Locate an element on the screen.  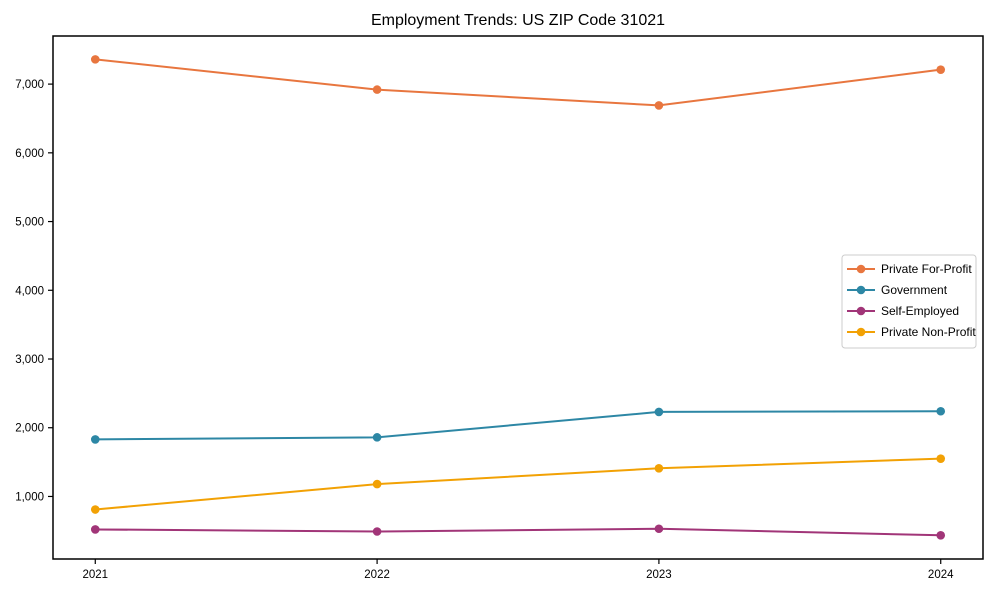
y-tick-label: 4,000 is located at coordinates (29, 291).